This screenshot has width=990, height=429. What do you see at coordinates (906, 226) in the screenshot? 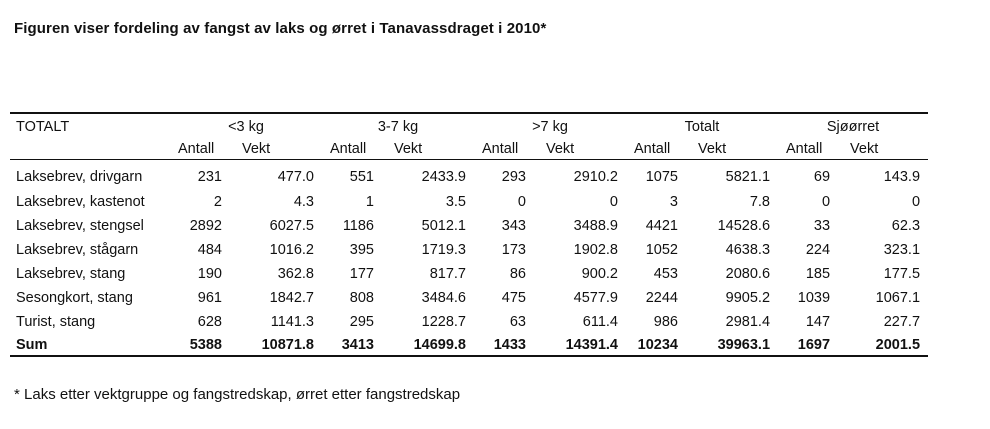
I see `cell-value: 62.3` at bounding box center [906, 226].